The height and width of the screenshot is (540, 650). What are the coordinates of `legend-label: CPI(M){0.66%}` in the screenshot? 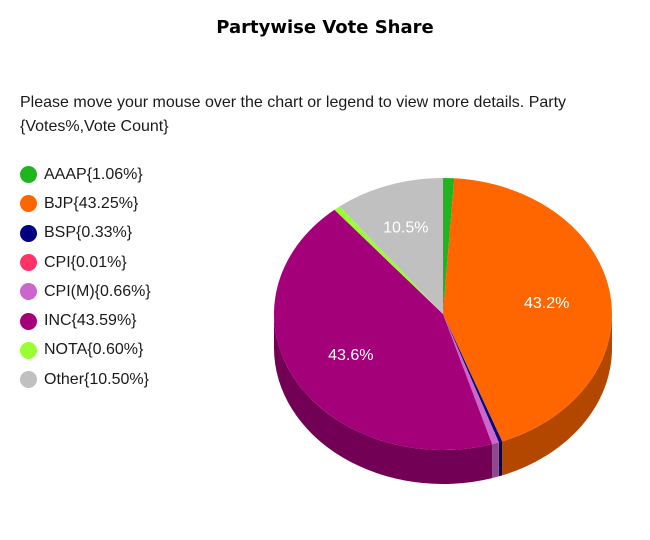 It's located at (97, 291).